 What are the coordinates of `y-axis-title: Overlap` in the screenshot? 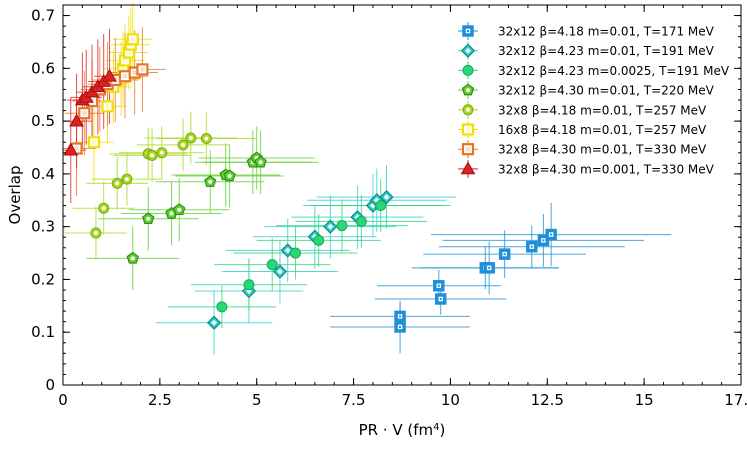 It's located at (15, 195).